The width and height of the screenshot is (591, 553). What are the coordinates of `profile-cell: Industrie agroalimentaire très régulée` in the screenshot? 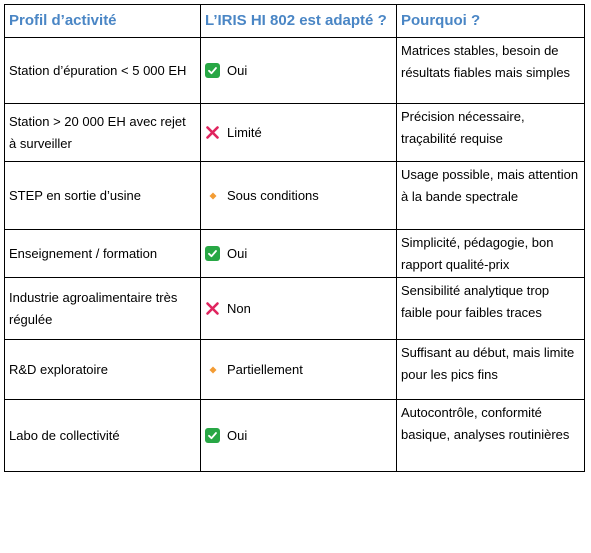 It's located at (102, 308).